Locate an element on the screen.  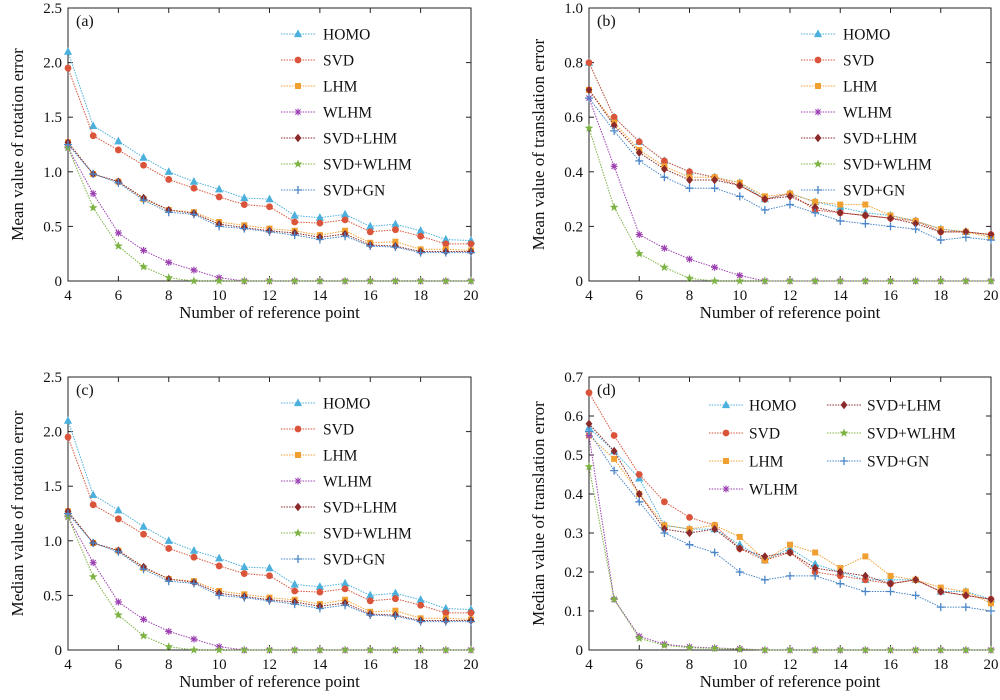
series-line is located at coordinates (269, 196).